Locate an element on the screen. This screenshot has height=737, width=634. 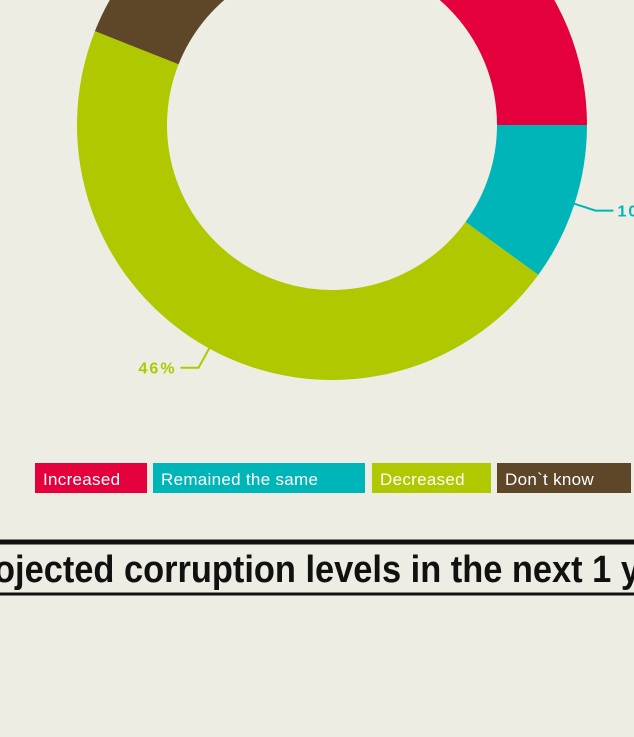
value-label: 10% is located at coordinates (625, 212).